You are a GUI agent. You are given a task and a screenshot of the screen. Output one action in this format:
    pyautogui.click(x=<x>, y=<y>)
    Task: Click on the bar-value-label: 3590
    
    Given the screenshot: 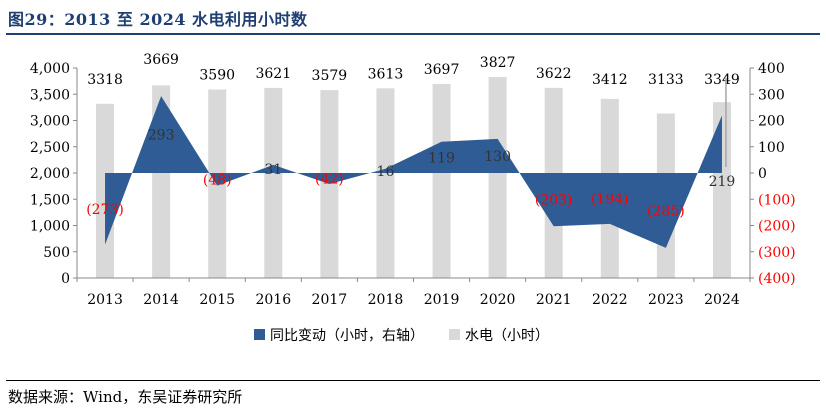 What is the action you would take?
    pyautogui.click(x=217, y=76)
    